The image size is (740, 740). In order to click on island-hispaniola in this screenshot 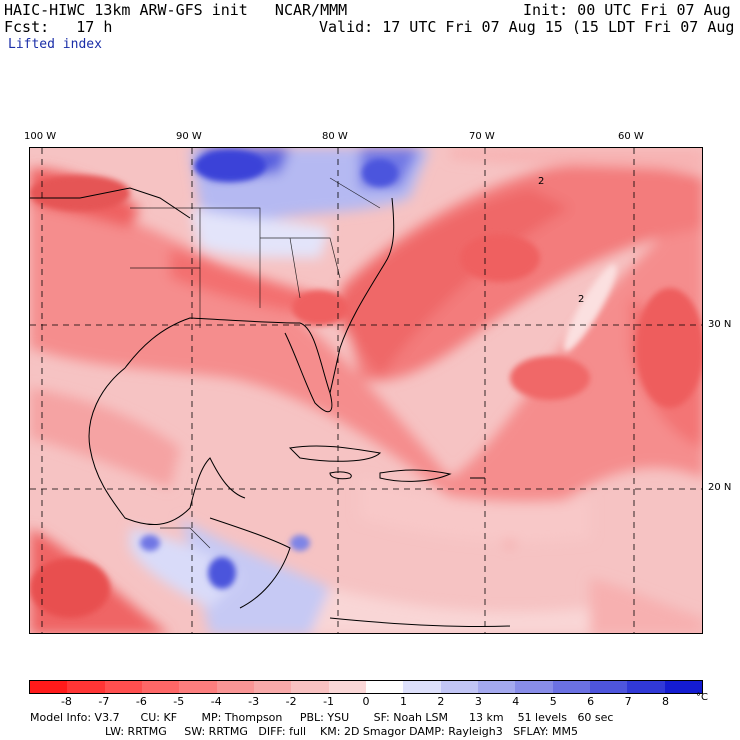, I will do `click(415, 475)`.